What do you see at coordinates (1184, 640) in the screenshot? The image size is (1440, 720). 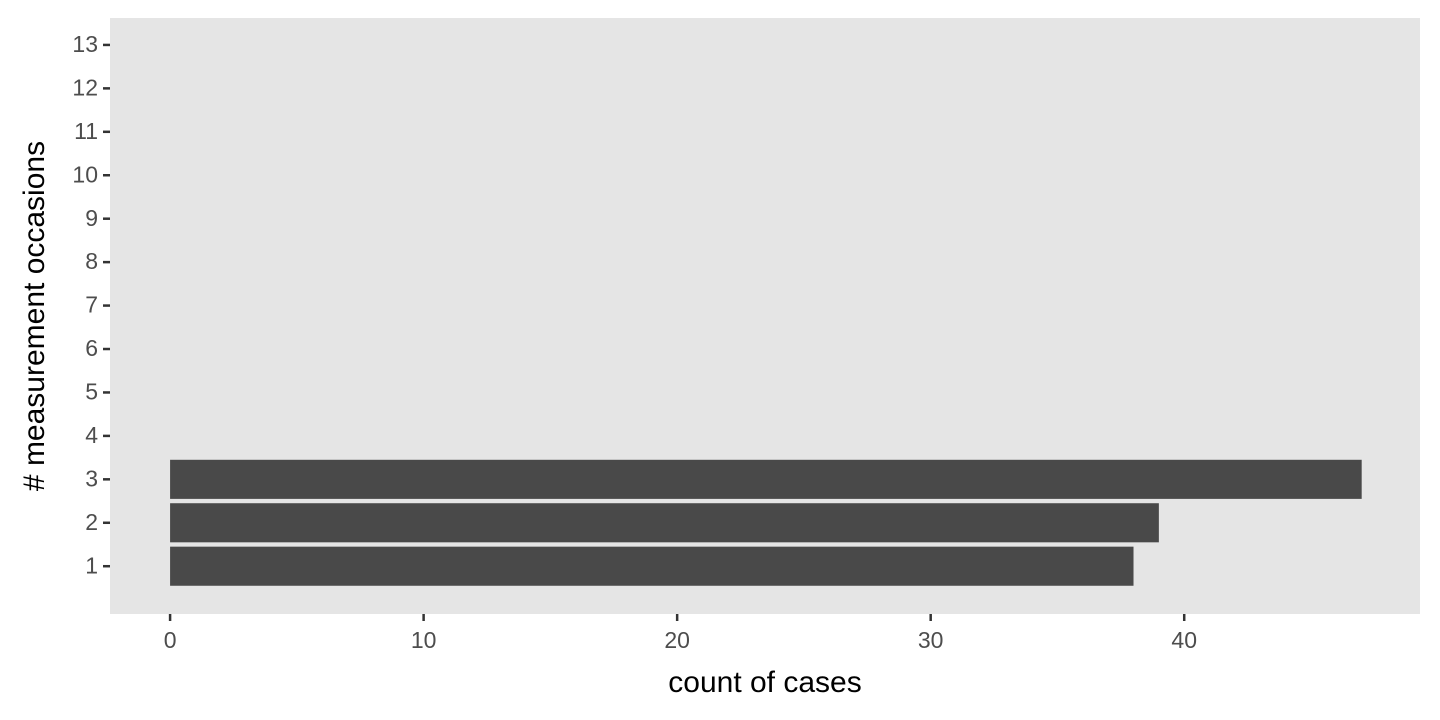 I see `x-tick-label: 40` at bounding box center [1184, 640].